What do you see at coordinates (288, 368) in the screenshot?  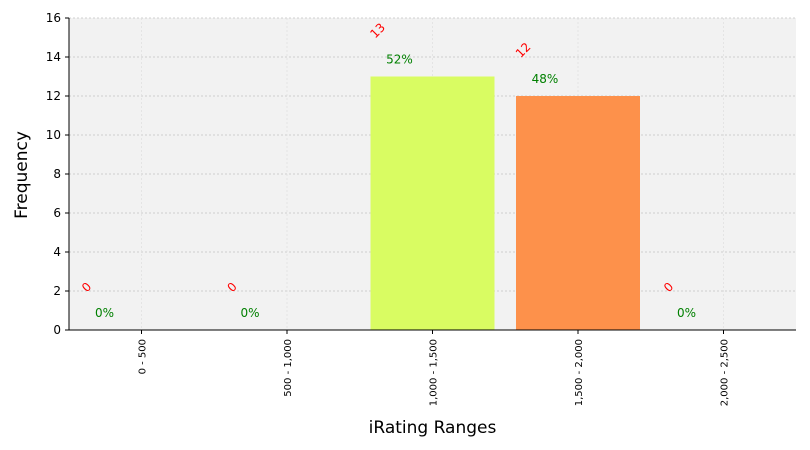 I see `x-tick-label: 500 - 1,000` at bounding box center [288, 368].